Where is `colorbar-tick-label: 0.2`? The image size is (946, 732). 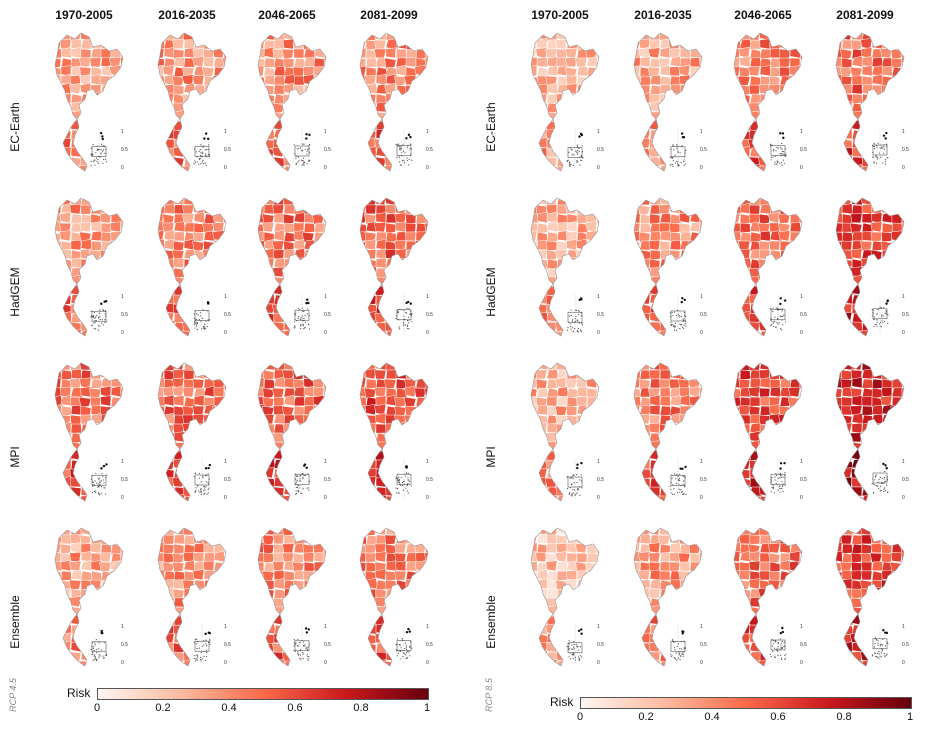 colorbar-tick-label: 0.2 is located at coordinates (646, 717).